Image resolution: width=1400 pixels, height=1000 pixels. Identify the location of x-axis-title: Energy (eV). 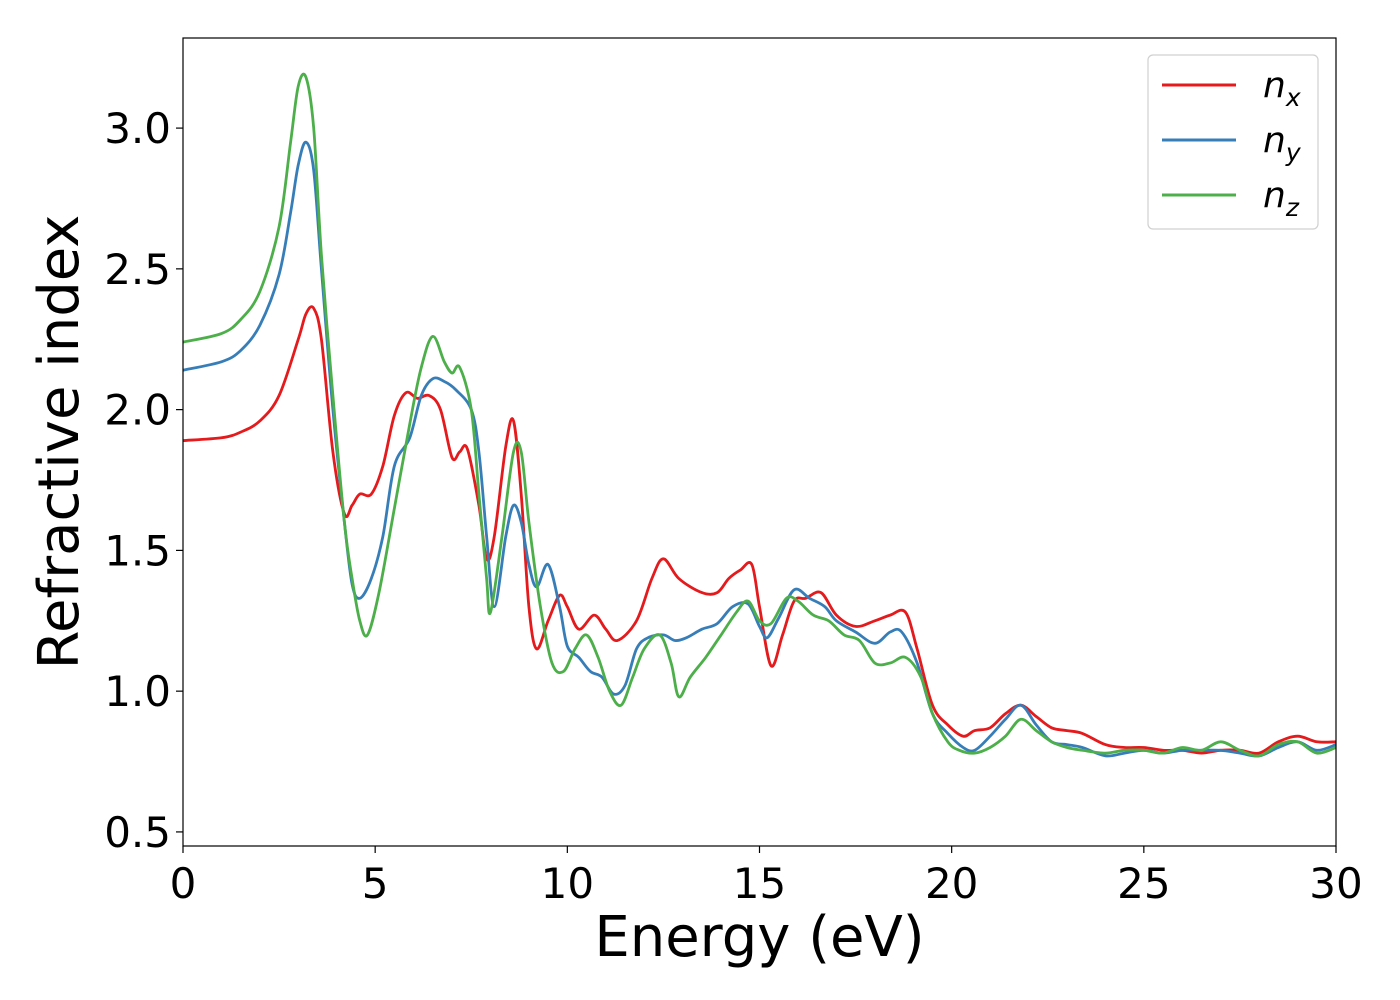
(759, 937).